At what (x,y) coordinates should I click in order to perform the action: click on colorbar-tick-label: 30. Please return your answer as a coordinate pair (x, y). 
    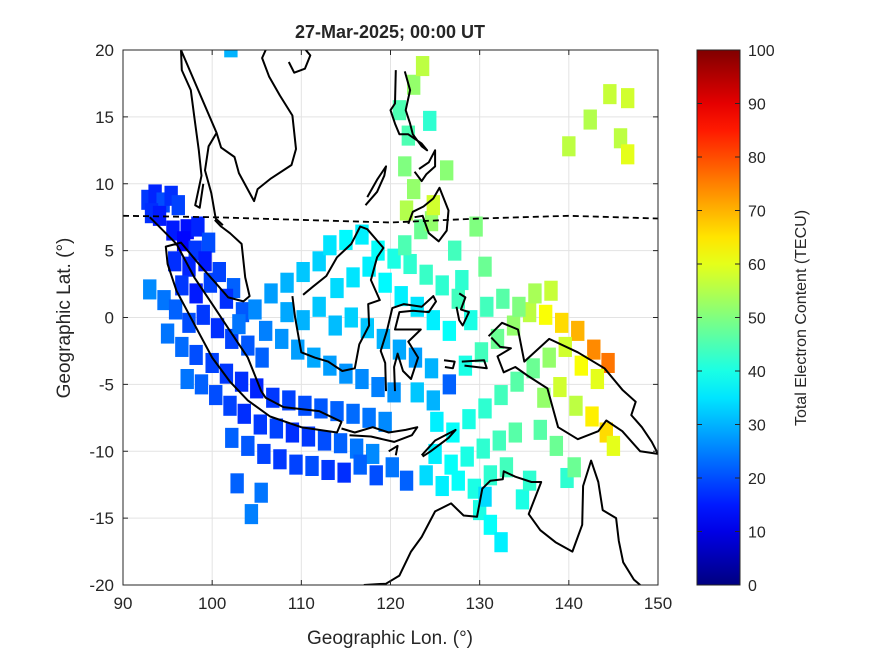
    Looking at the image, I should click on (757, 426).